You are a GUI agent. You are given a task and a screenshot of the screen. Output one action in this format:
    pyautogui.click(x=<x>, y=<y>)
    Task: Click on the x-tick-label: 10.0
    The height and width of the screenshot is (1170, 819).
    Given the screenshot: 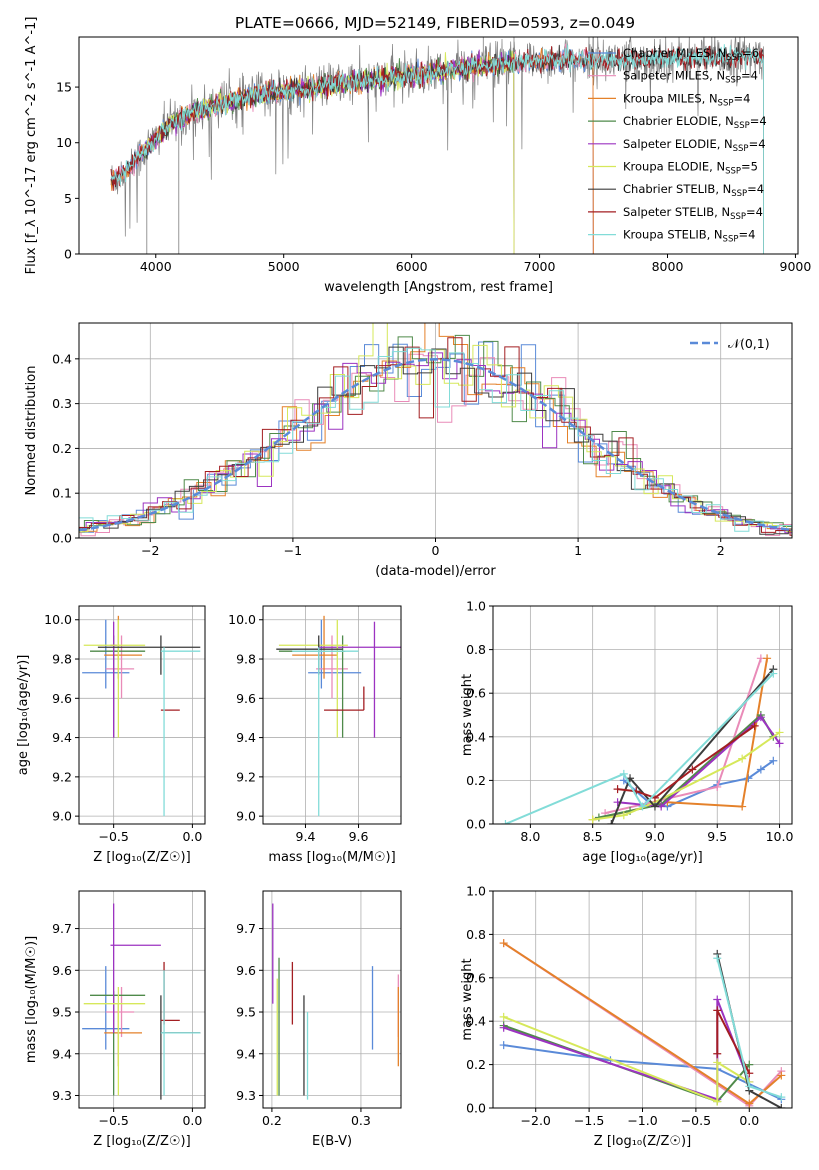 What is the action you would take?
    pyautogui.click(x=780, y=836)
    